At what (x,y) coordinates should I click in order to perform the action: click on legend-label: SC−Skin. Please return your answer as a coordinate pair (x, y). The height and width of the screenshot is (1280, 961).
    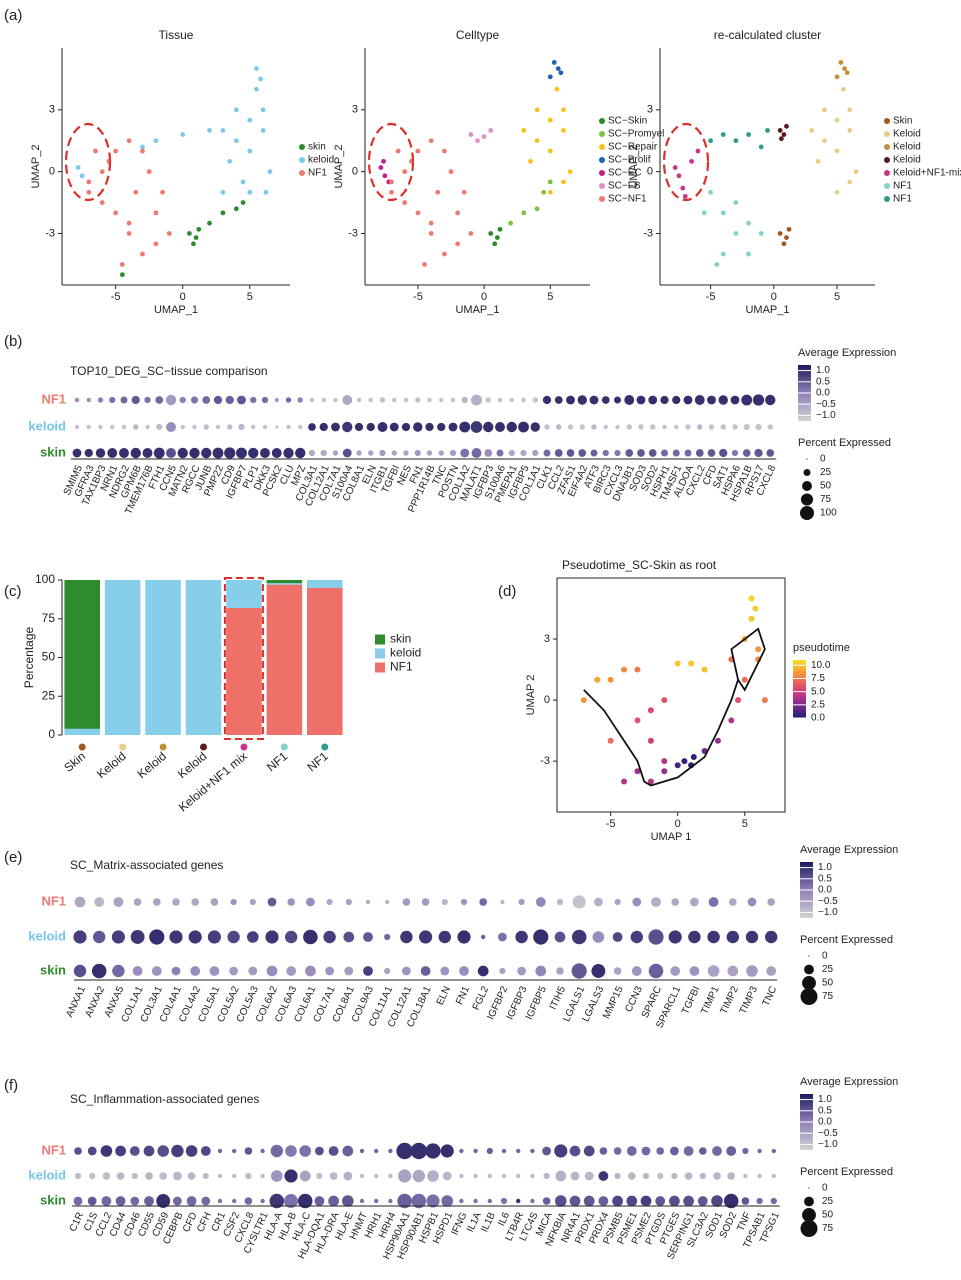
    Looking at the image, I should click on (627, 121).